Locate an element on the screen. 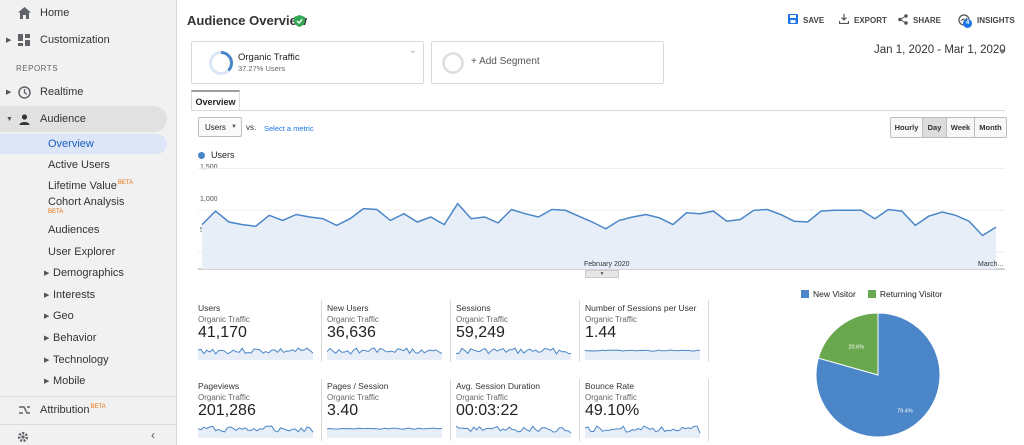  gear-icon is located at coordinates (23, 437).